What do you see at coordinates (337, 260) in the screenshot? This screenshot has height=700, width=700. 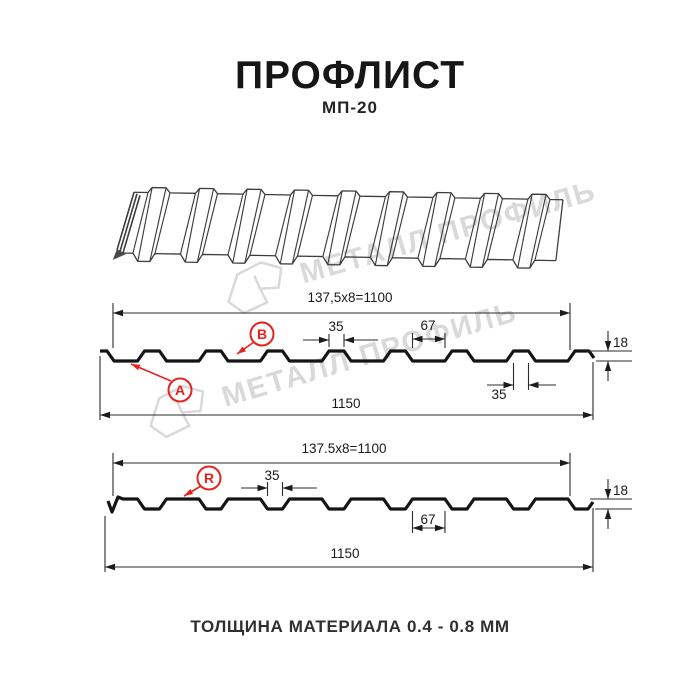 I see `sheet-3d-front-edge` at bounding box center [337, 260].